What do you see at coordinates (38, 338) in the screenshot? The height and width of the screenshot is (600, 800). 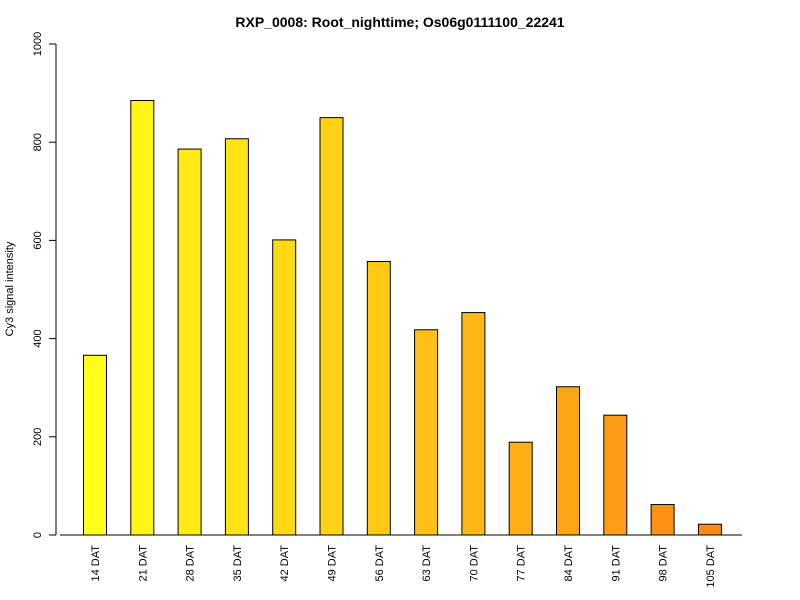 I see `y-tick-label: 400` at bounding box center [38, 338].